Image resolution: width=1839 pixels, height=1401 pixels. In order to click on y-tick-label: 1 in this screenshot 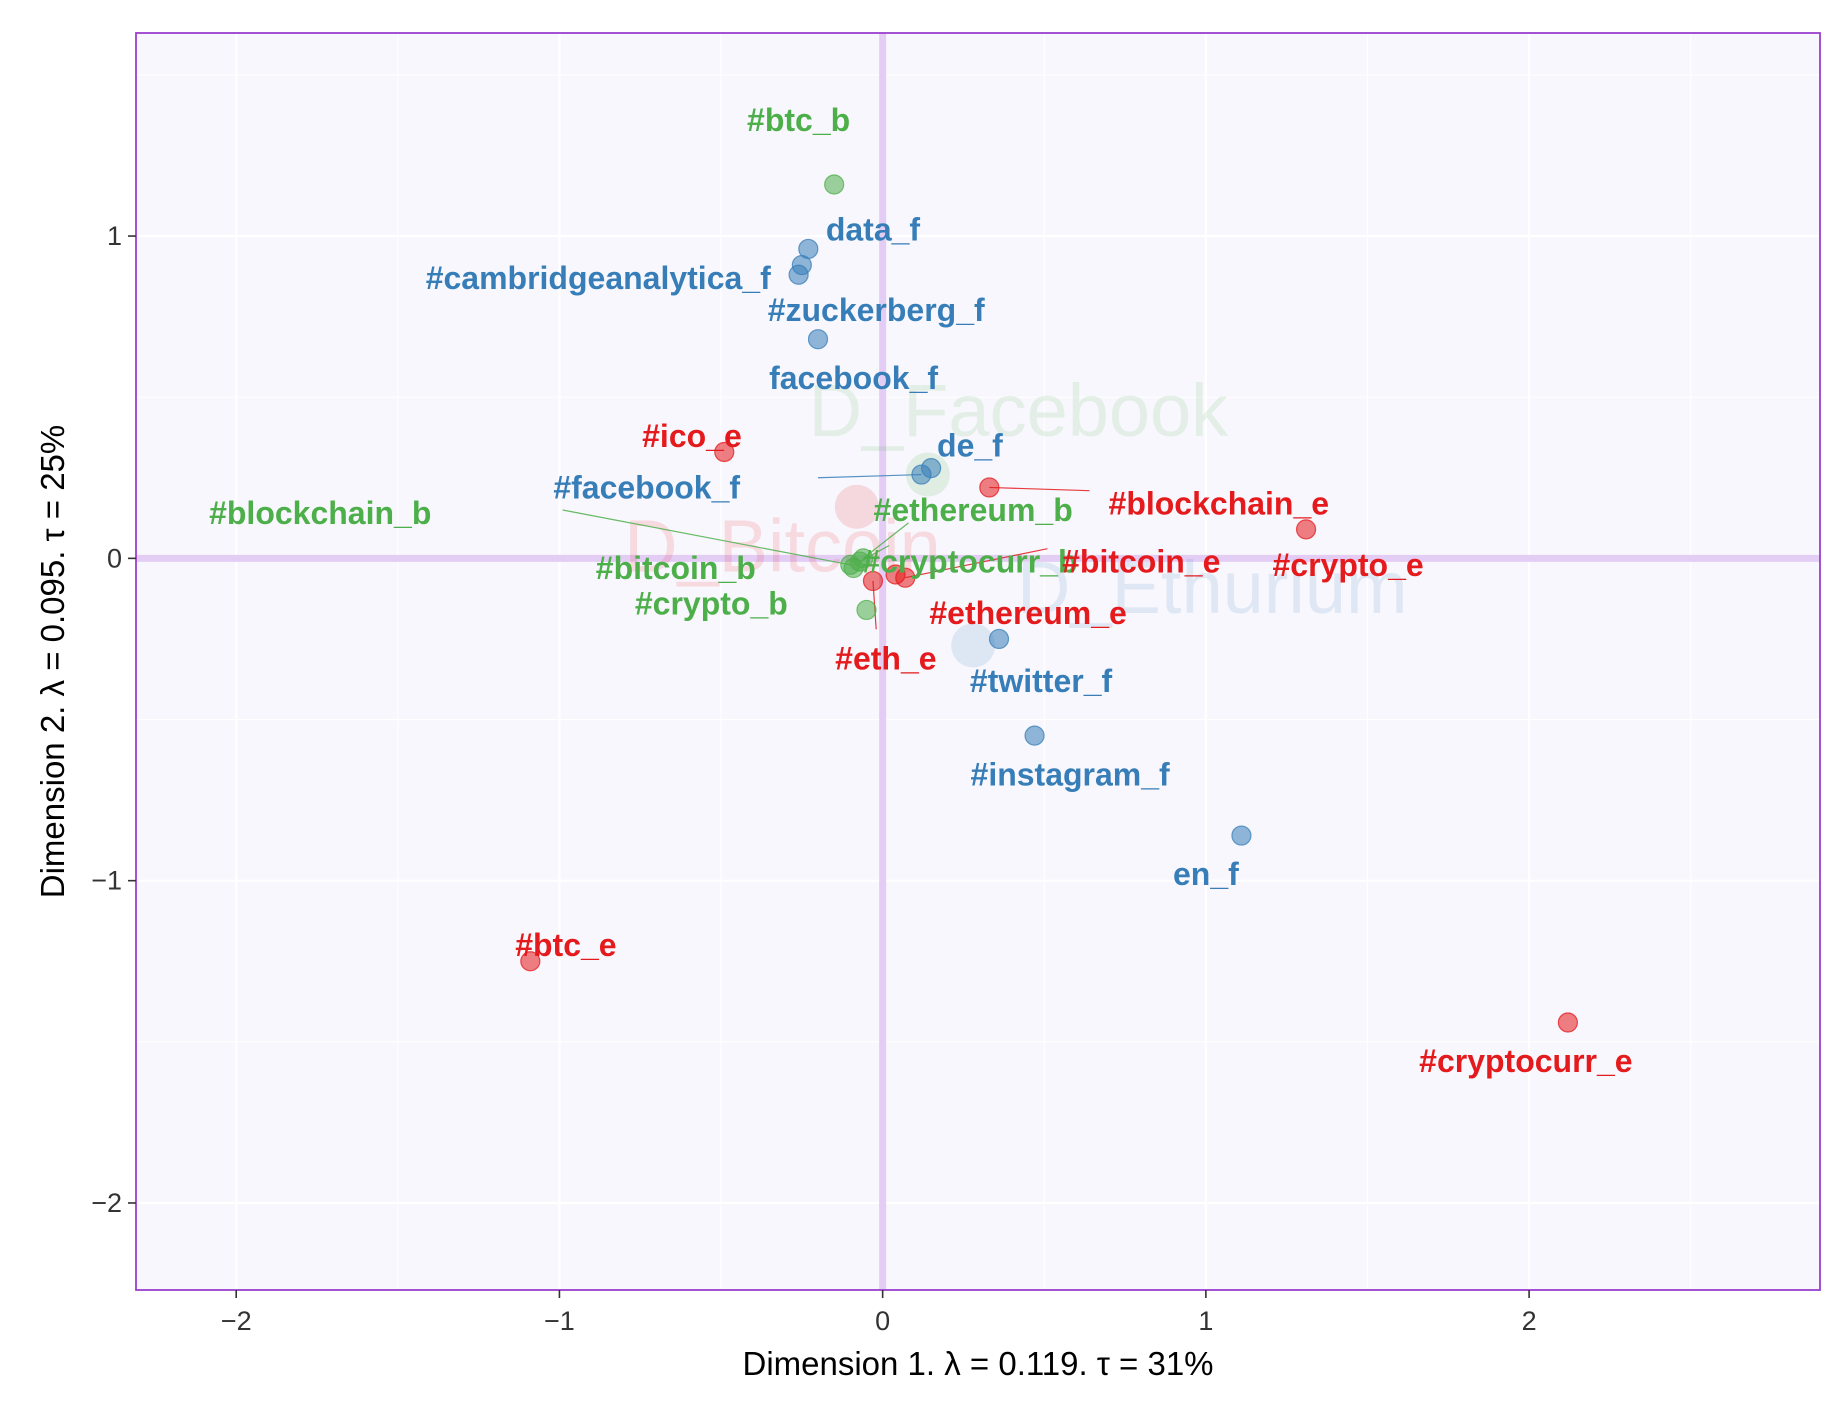, I will do `click(114, 236)`.